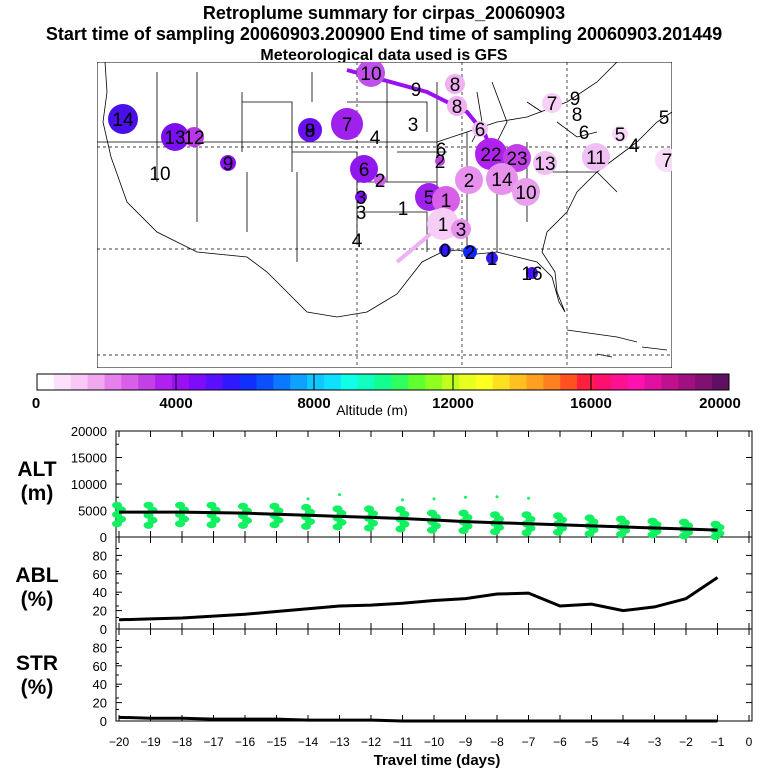  Describe the element at coordinates (560, 742) in the screenshot. I see `x-tick-label: −6` at that location.